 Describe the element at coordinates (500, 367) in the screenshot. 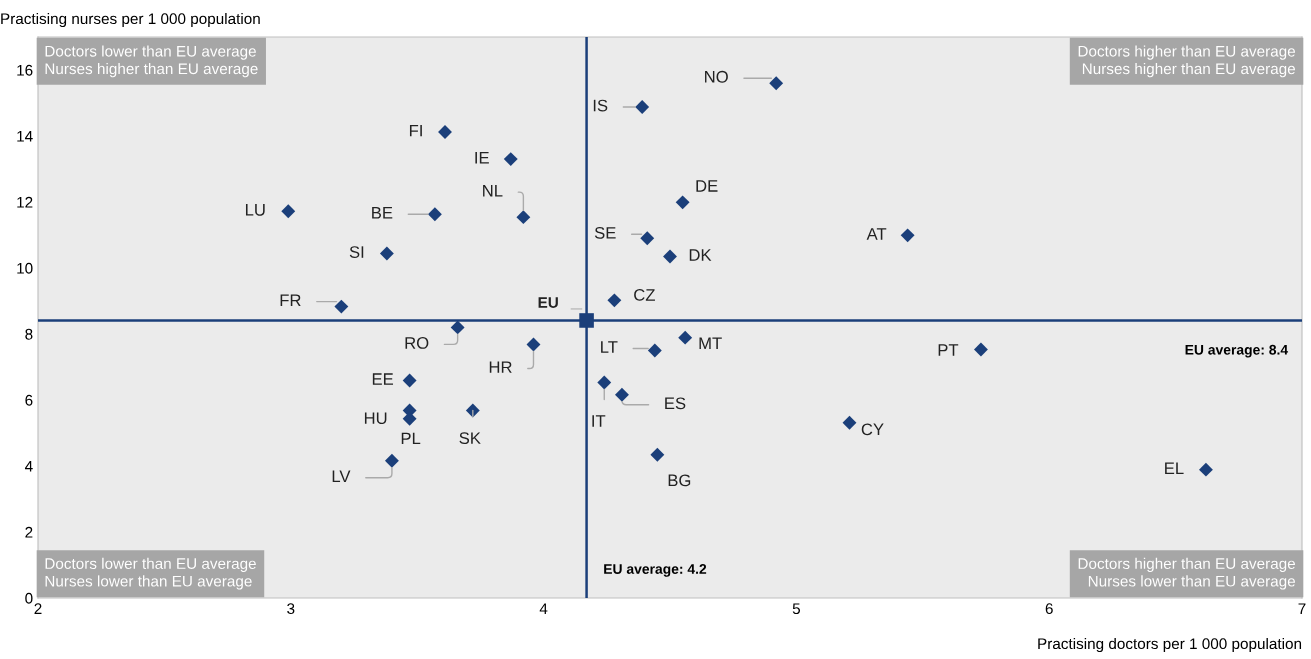

I see `annotation: HR` at that location.